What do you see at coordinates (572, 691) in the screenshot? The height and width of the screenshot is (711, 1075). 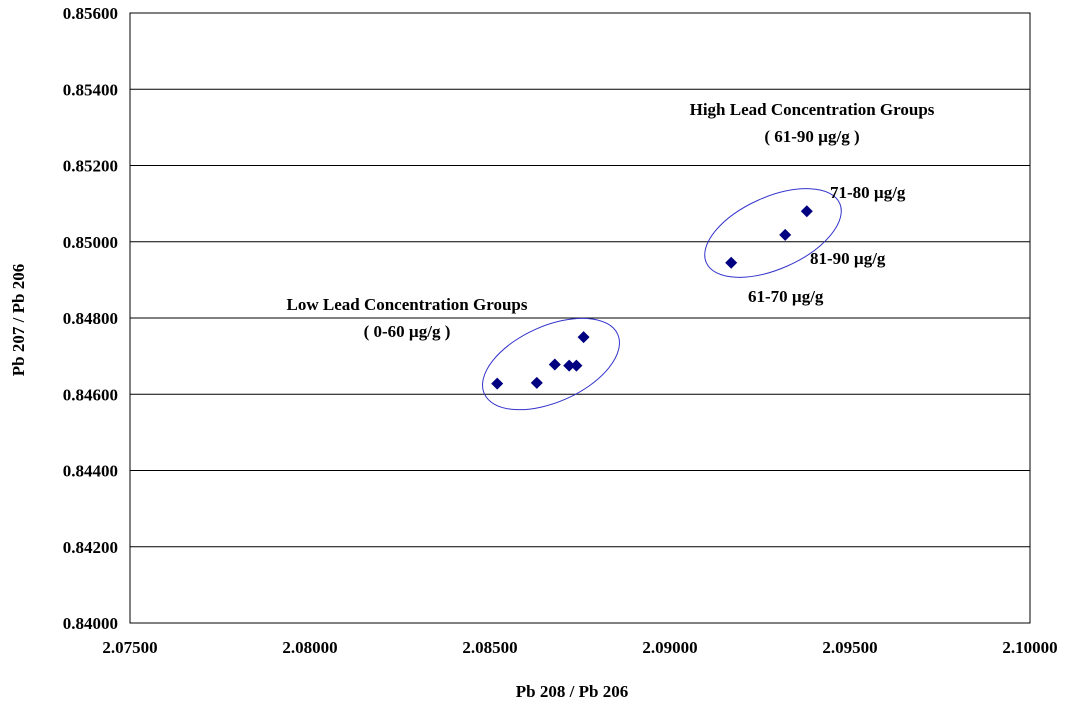 I see `x-axis-title: Pb 208 / Pb 206` at bounding box center [572, 691].